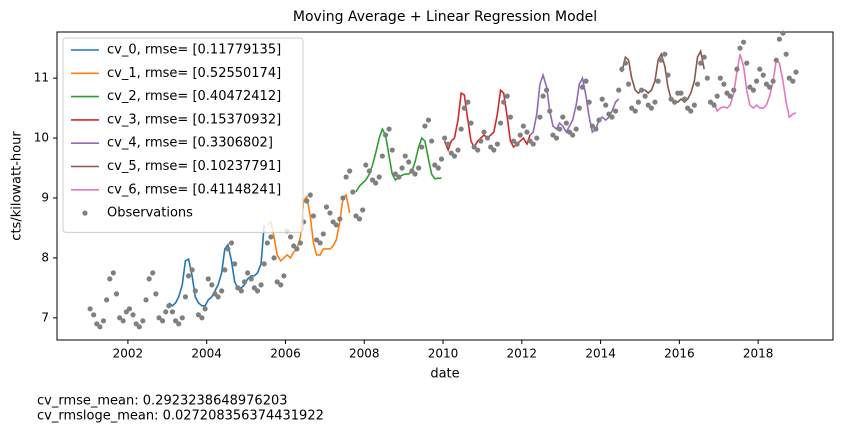  I want to click on legend-label: cv_4, rmse= [0.3306802], so click(190, 143).